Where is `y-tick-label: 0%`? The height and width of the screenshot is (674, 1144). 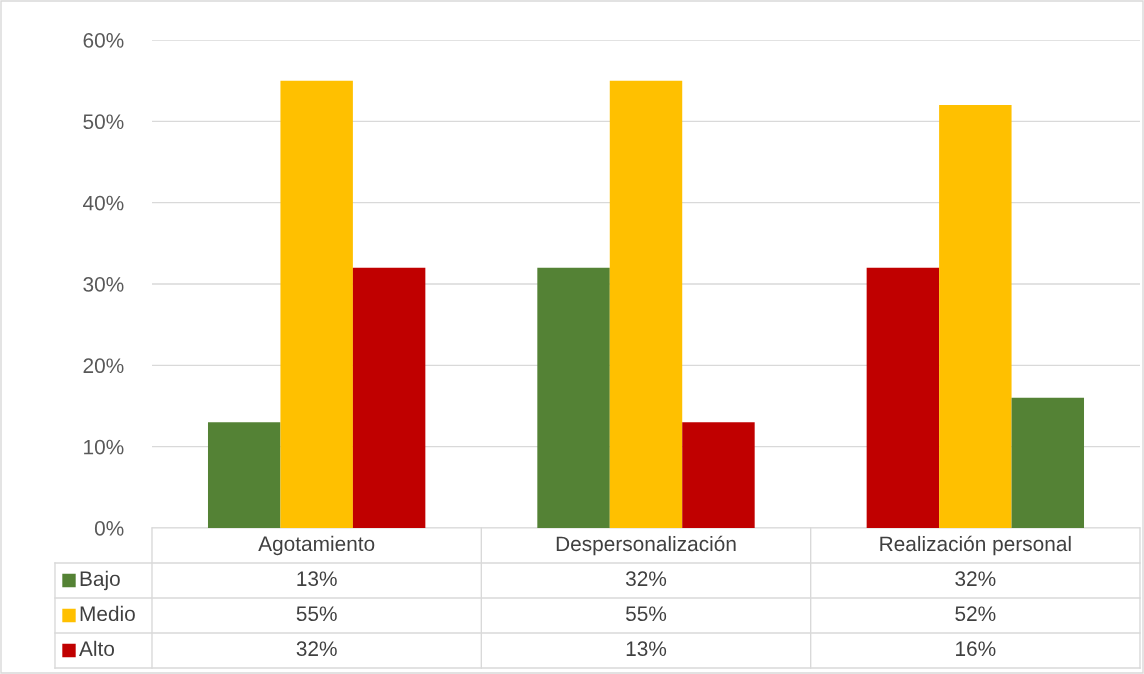 y-tick-label: 0% is located at coordinates (109, 528).